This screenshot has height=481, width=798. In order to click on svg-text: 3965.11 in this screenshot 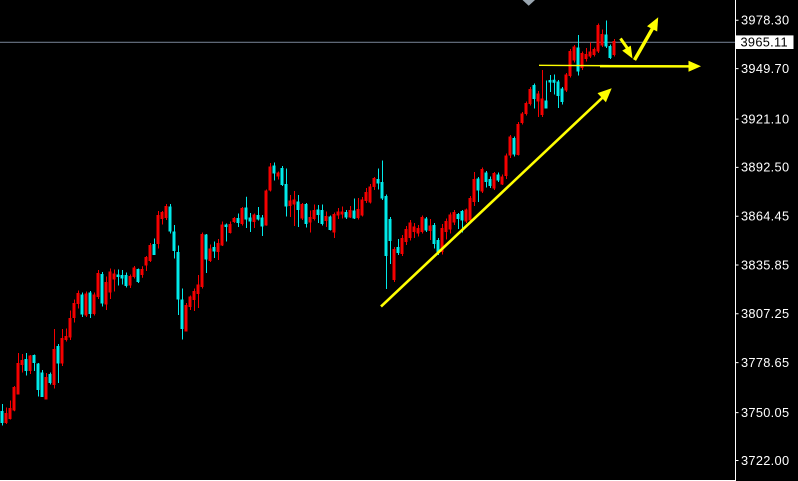, I will do `click(764, 41)`.